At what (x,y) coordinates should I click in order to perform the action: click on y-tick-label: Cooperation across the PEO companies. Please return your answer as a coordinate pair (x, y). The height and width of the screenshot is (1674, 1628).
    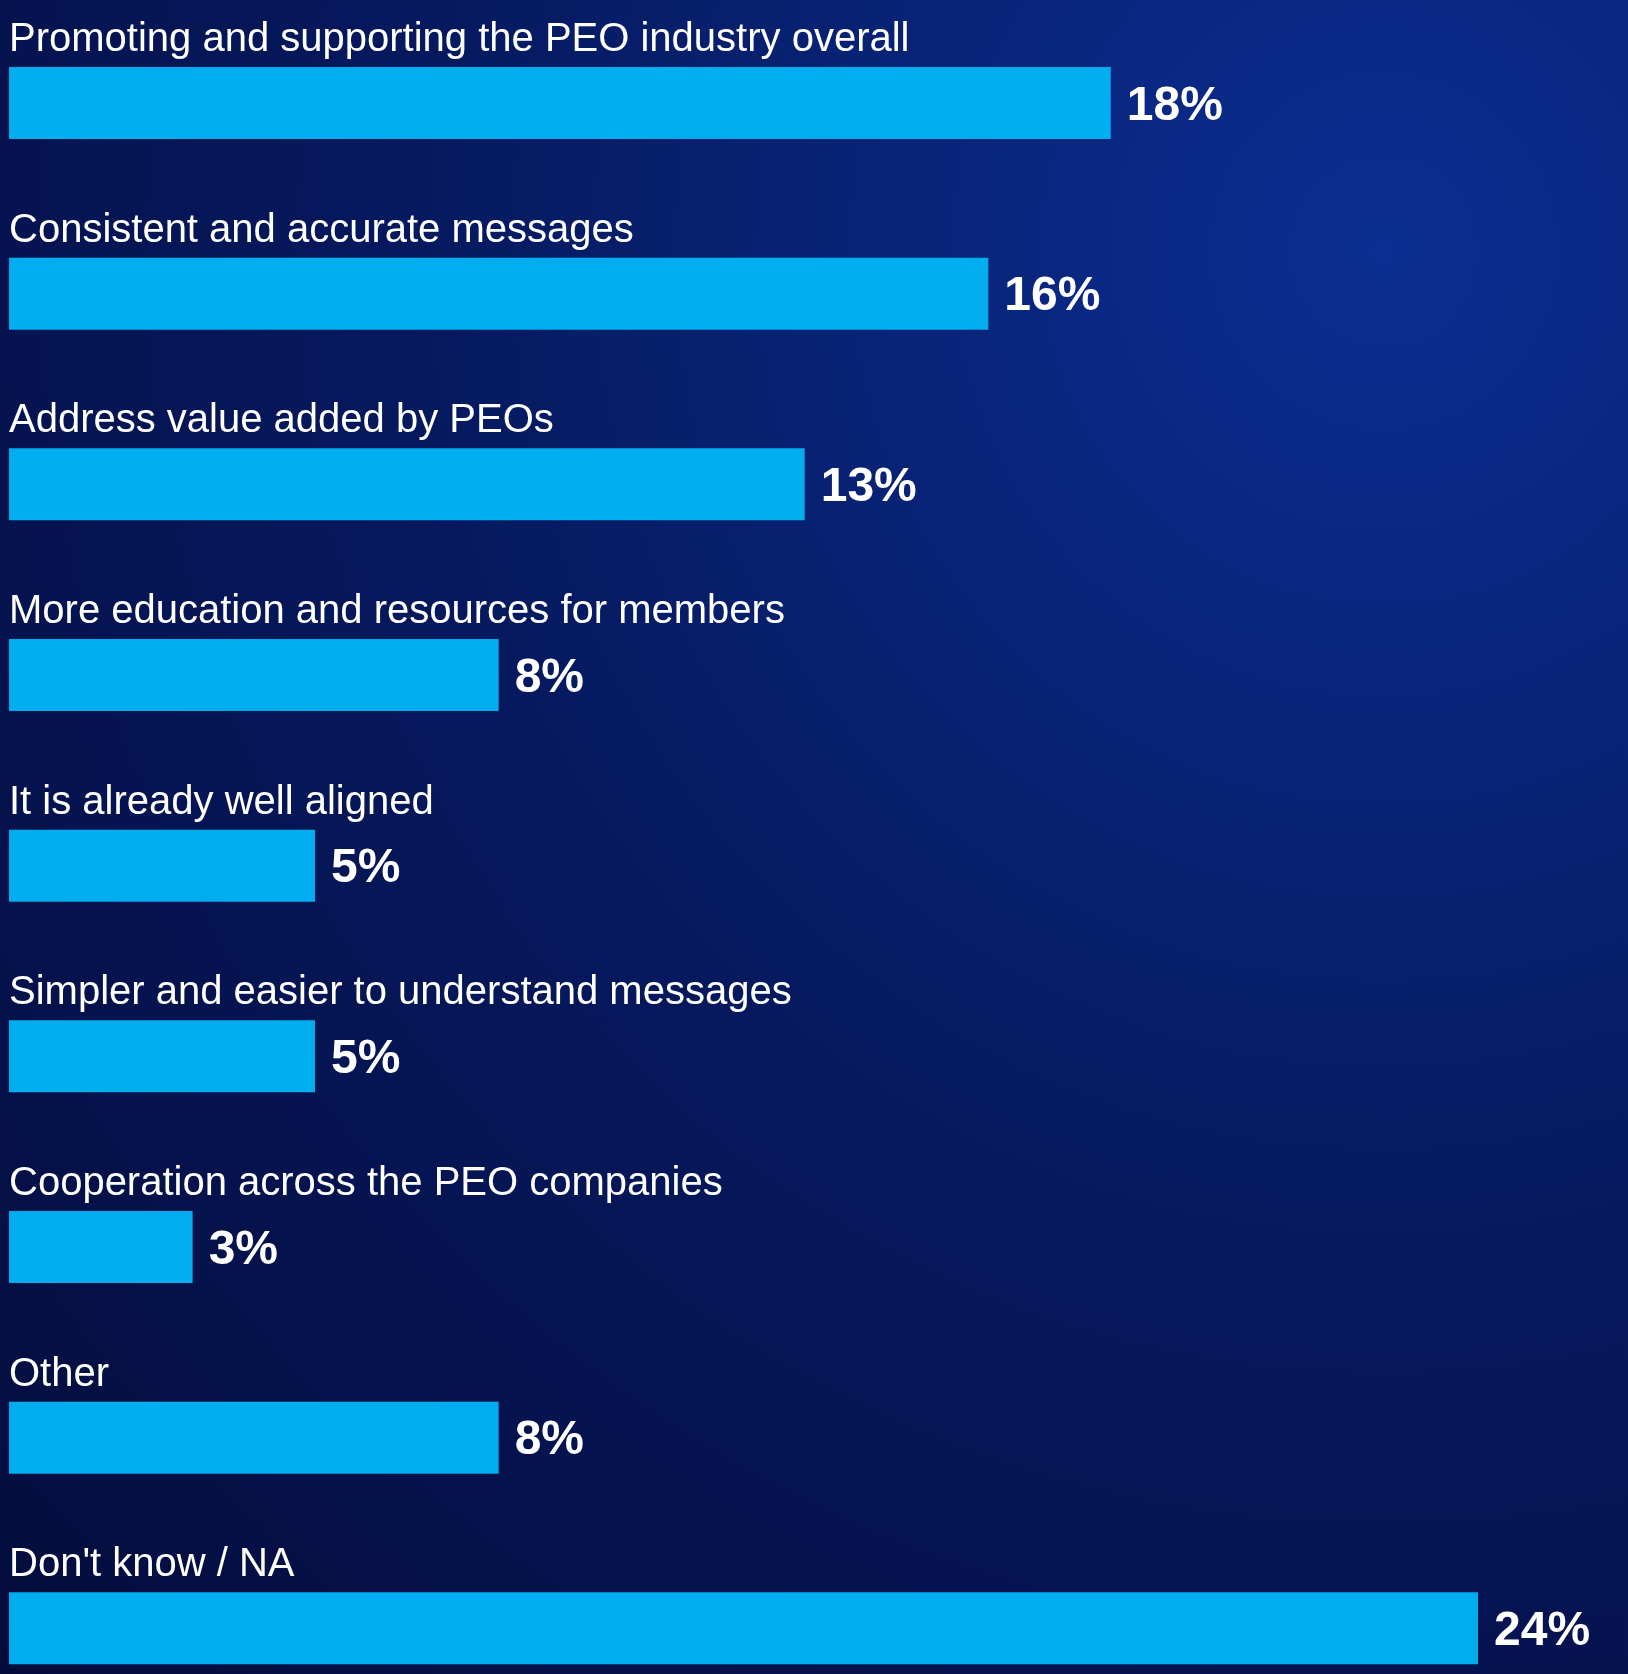
    Looking at the image, I should click on (366, 1181).